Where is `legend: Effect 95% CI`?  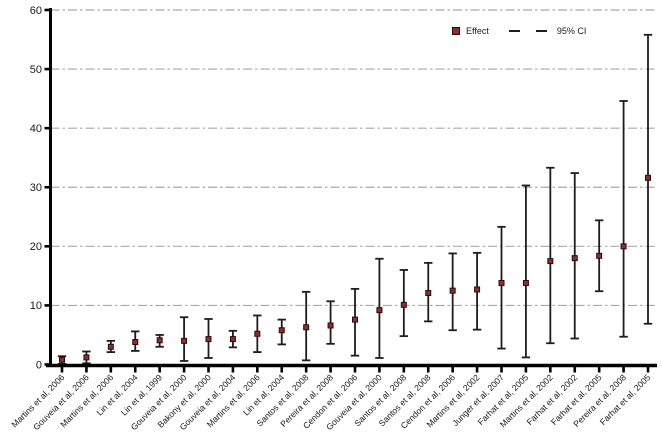
legend: Effect 95% CI is located at coordinates (519, 31).